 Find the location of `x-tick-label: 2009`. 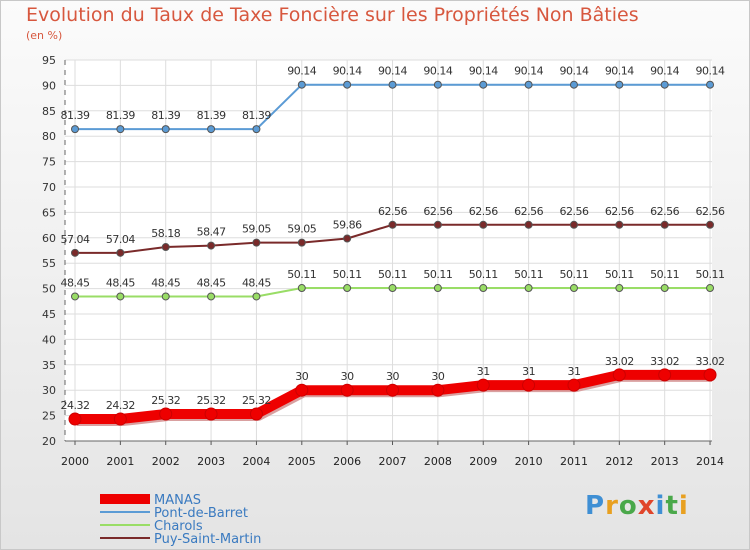

x-tick-label: 2009 is located at coordinates (483, 461).